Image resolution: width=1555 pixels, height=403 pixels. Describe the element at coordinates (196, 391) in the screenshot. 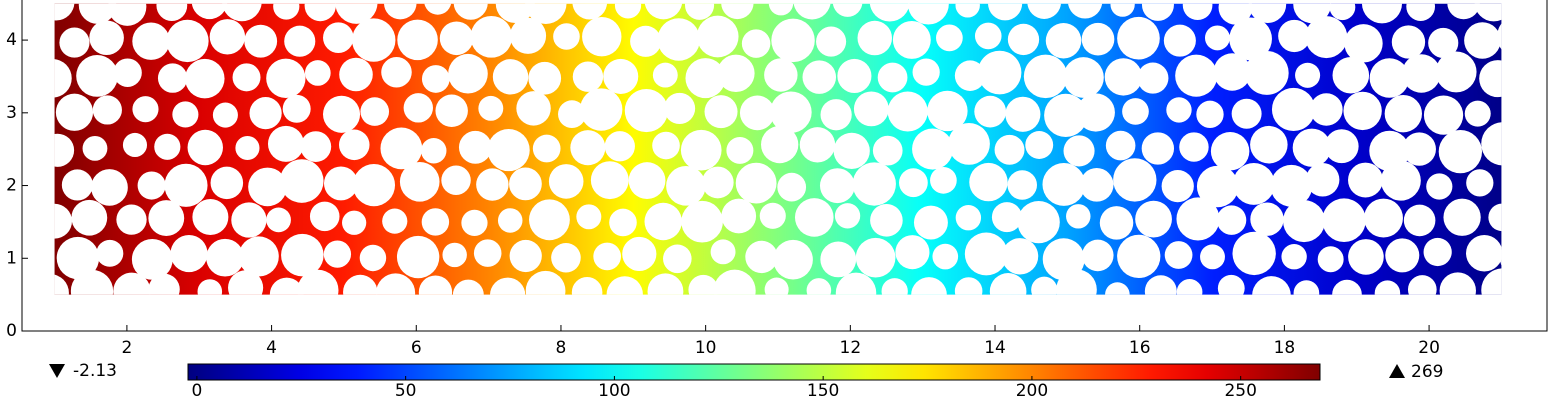

I see `colorbar-tick-label: 0` at that location.